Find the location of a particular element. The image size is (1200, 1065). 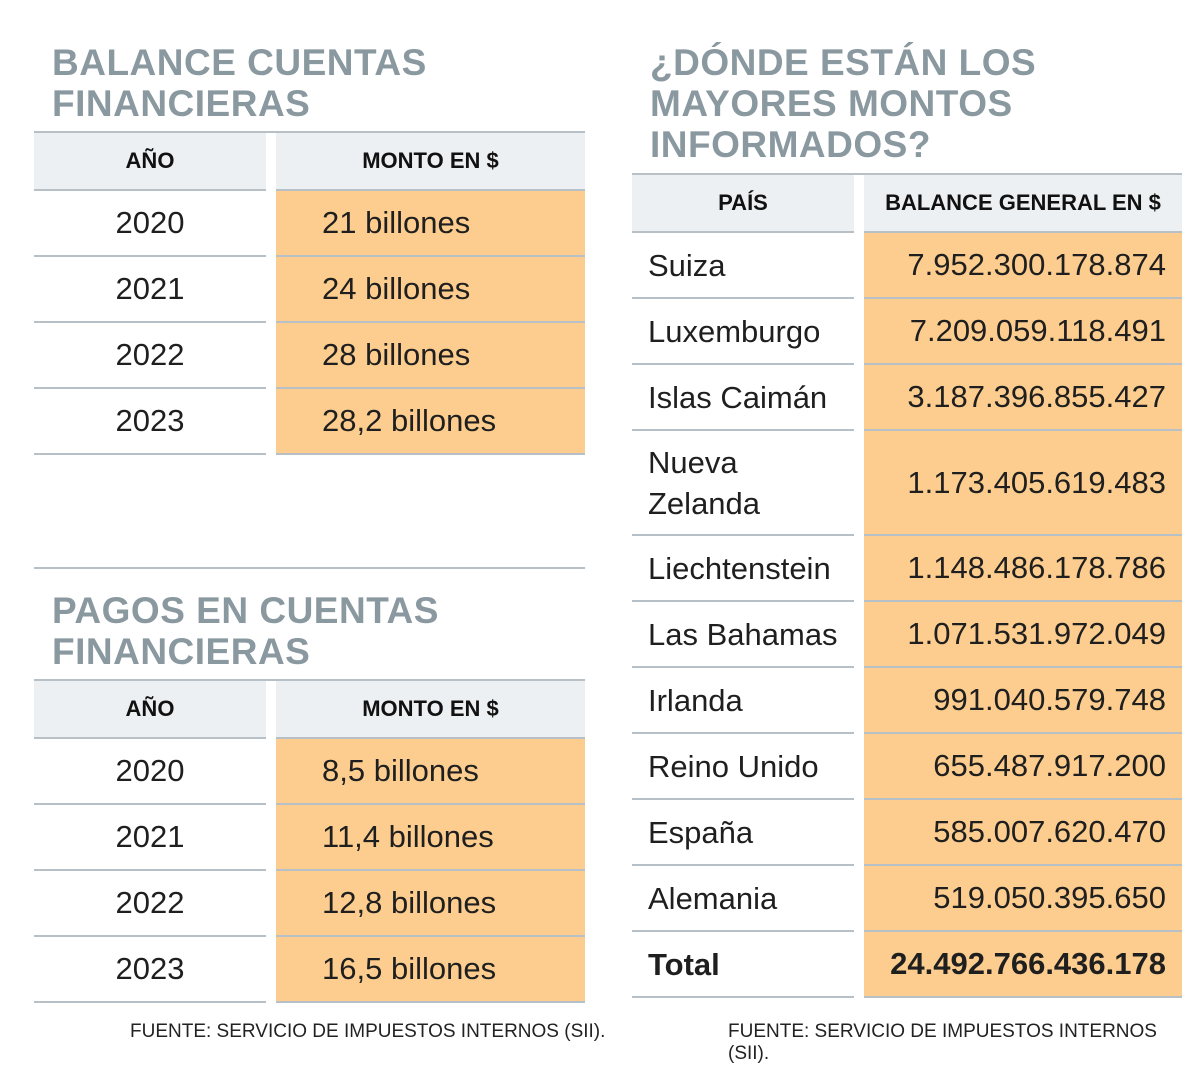

table-row: Luxemburgo 7.209.059.118.491 is located at coordinates (907, 332).